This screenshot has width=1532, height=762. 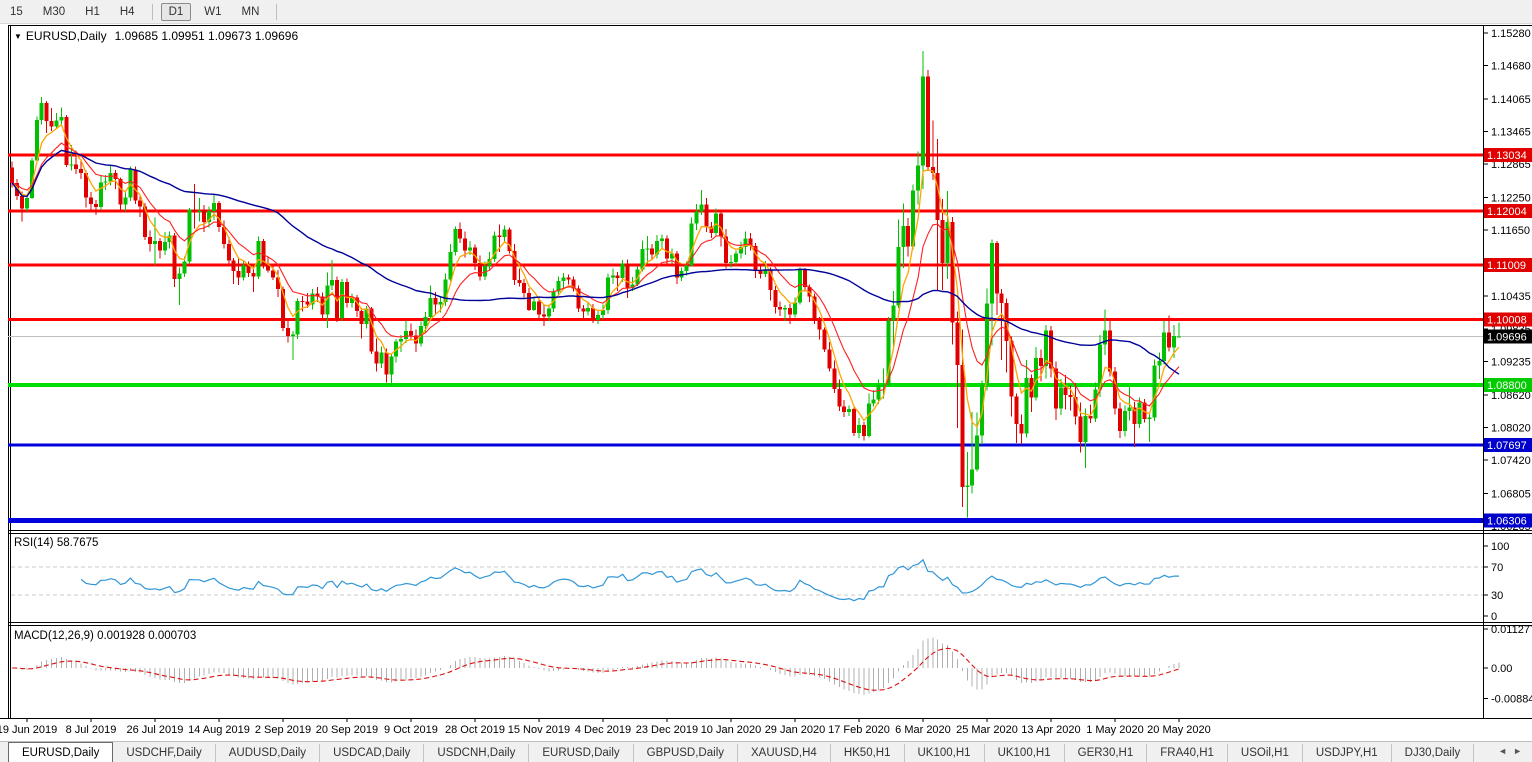 I want to click on timeframe-button-h1: H1, so click(x=92, y=11).